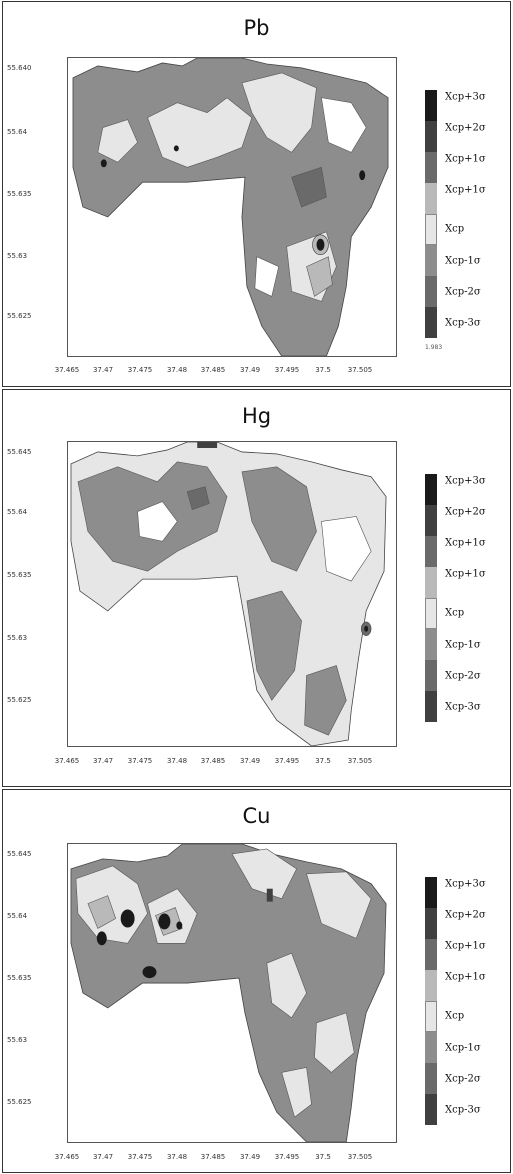 The height and width of the screenshot is (1174, 513). What do you see at coordinates (25, 192) in the screenshot?
I see `y-axis-labels: 55.640 55.64 55.635 55.63 55.625` at bounding box center [25, 192].